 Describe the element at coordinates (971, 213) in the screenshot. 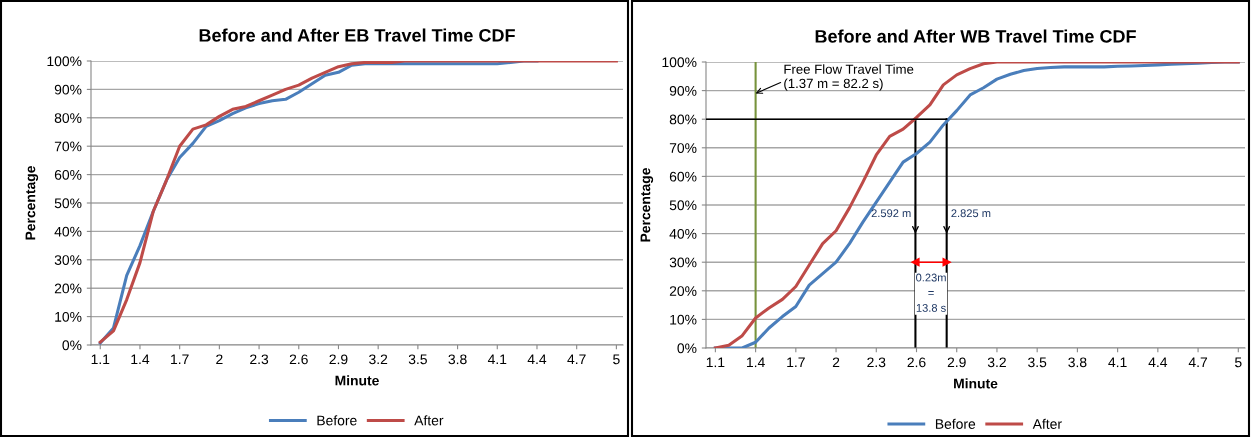

I see `annotation: 2.825 m` at that location.